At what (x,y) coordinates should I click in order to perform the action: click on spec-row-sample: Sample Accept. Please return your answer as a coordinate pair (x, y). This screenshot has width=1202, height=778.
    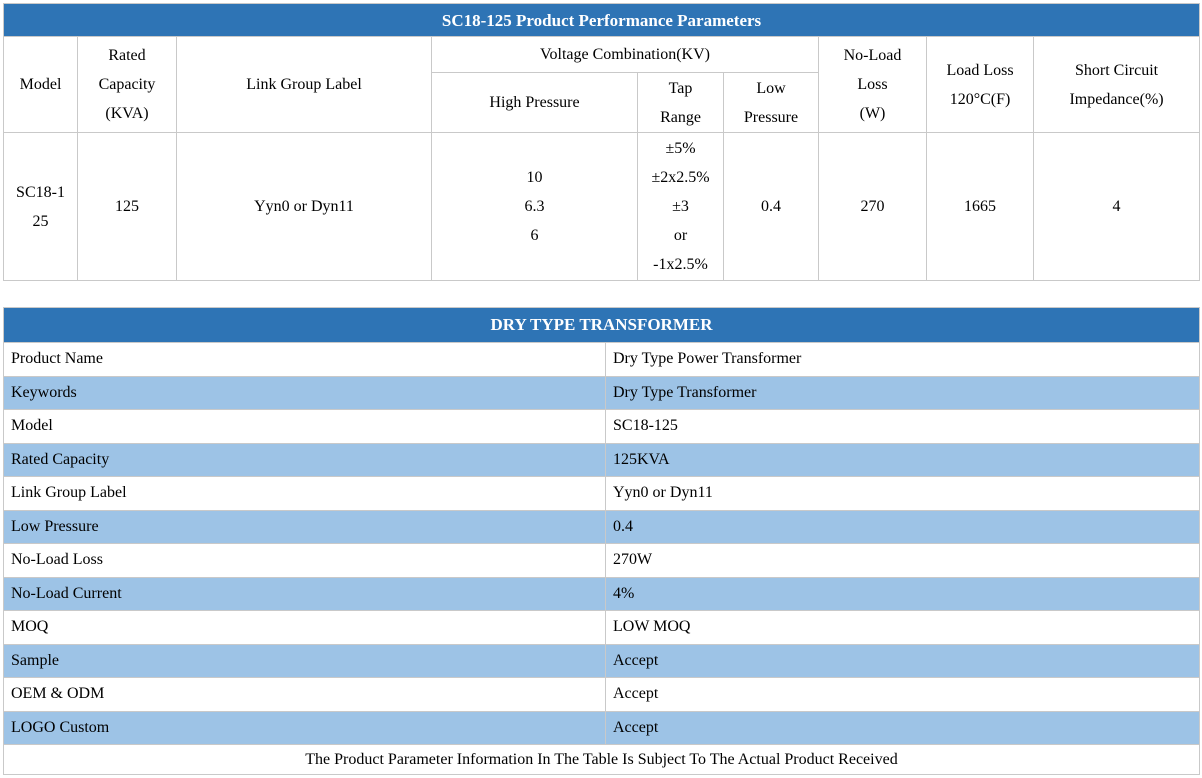
    Looking at the image, I should click on (601, 660).